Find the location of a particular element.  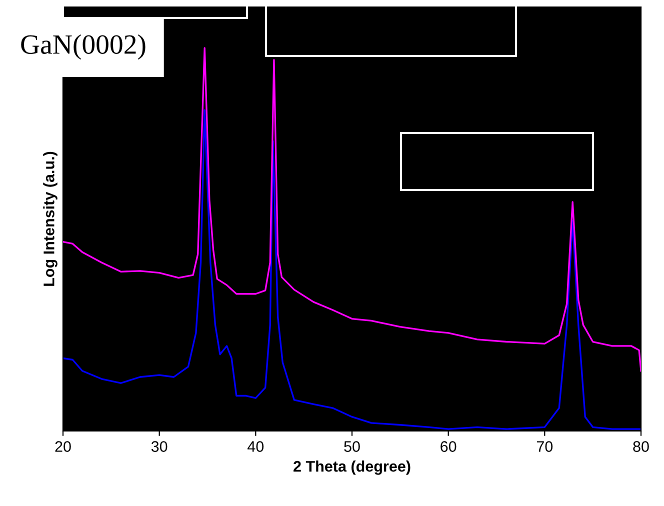

x-tick-label: 30 is located at coordinates (159, 446).